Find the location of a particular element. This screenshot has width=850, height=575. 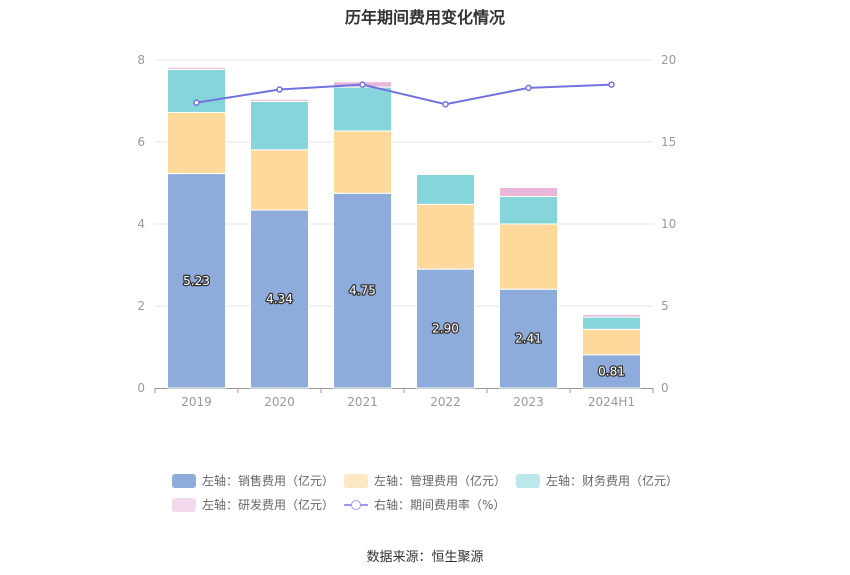

bar-data-label: 4.34 is located at coordinates (279, 299).